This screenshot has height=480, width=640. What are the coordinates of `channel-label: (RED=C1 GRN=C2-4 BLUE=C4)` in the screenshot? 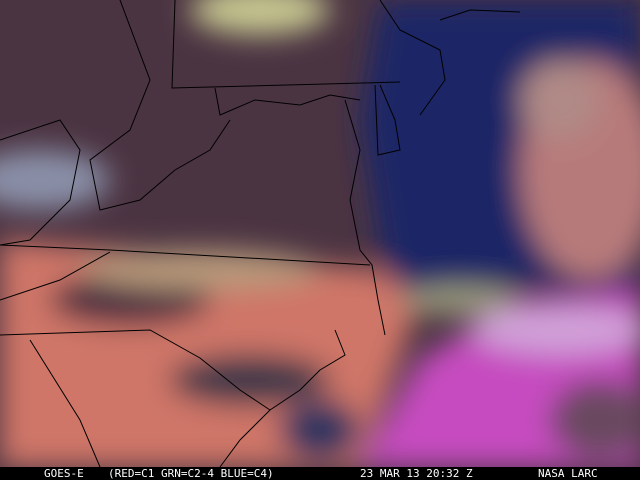 It's located at (191, 473).